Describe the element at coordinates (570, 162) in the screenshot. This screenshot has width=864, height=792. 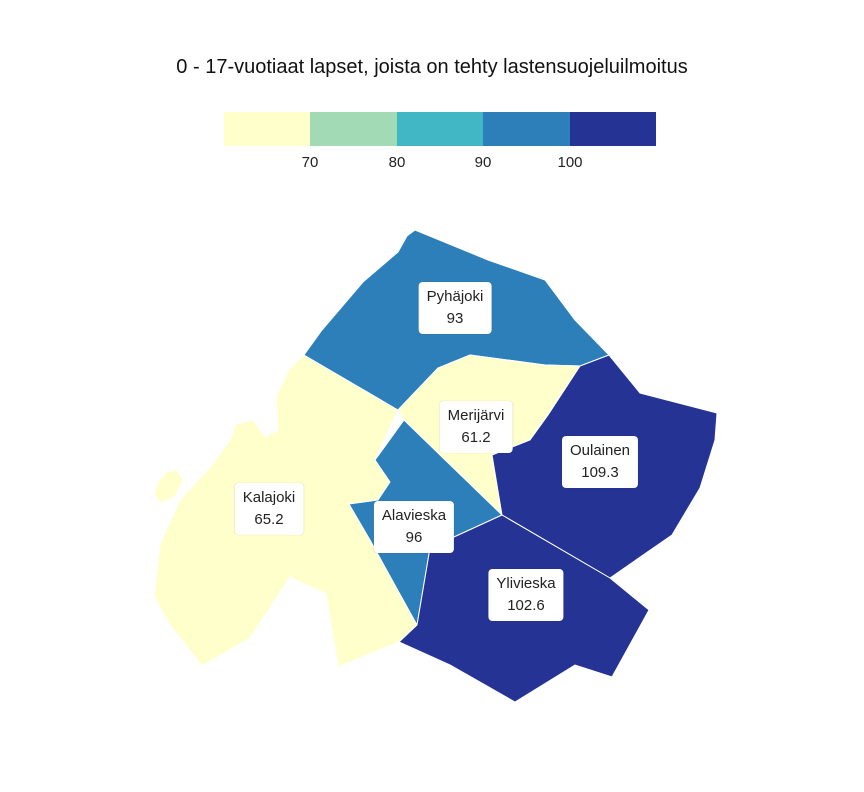
I see `legend-tick-100: 100` at that location.